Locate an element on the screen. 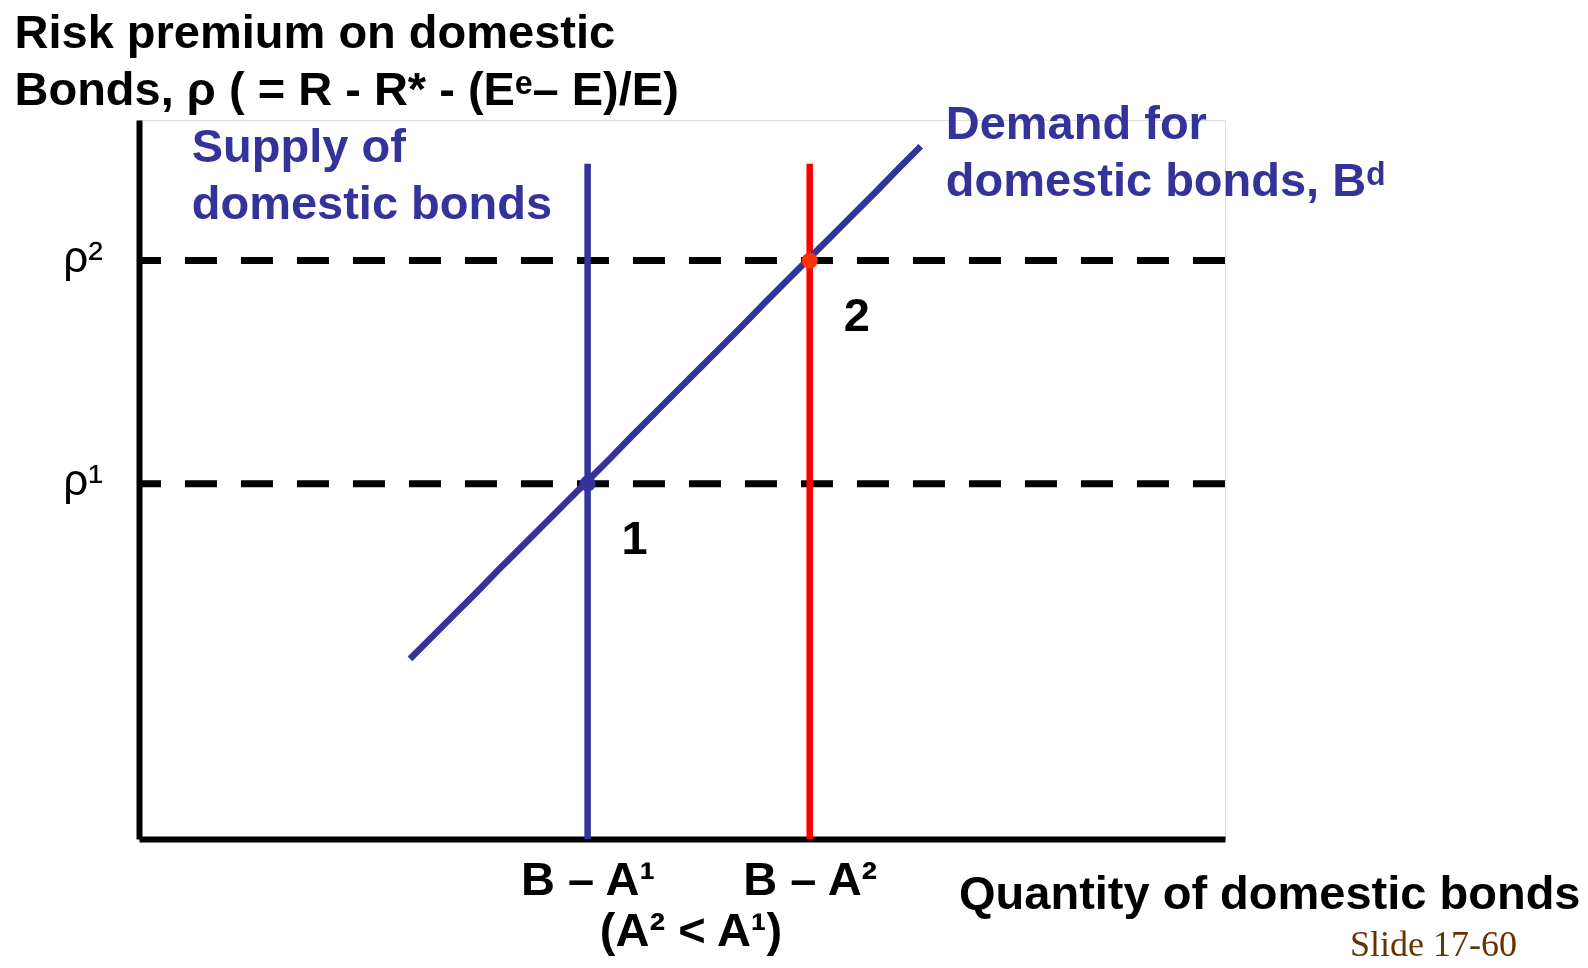 This screenshot has height=968, width=1588. x-tick-label: B – A¹ is located at coordinates (588, 878).